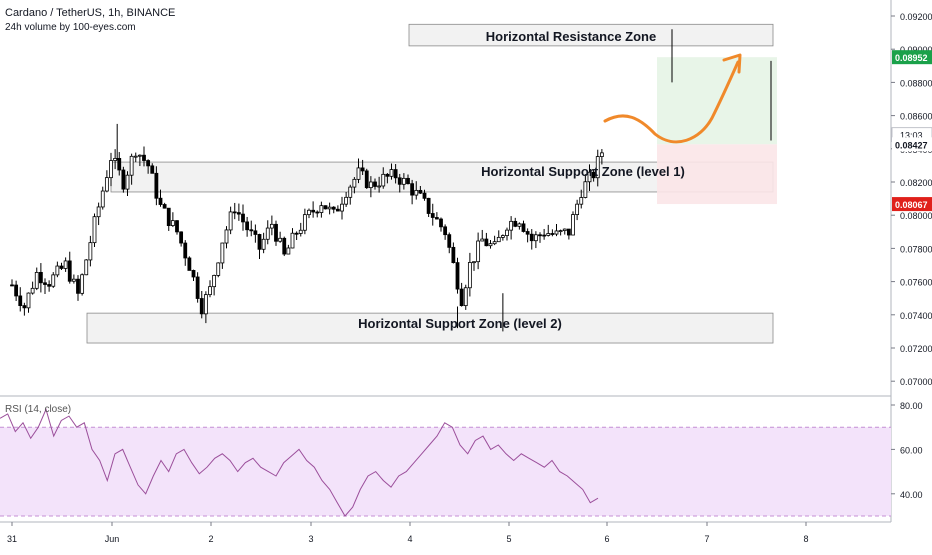 Image resolution: width=932 pixels, height=555 pixels. I want to click on time-tick-label: 8, so click(805, 539).